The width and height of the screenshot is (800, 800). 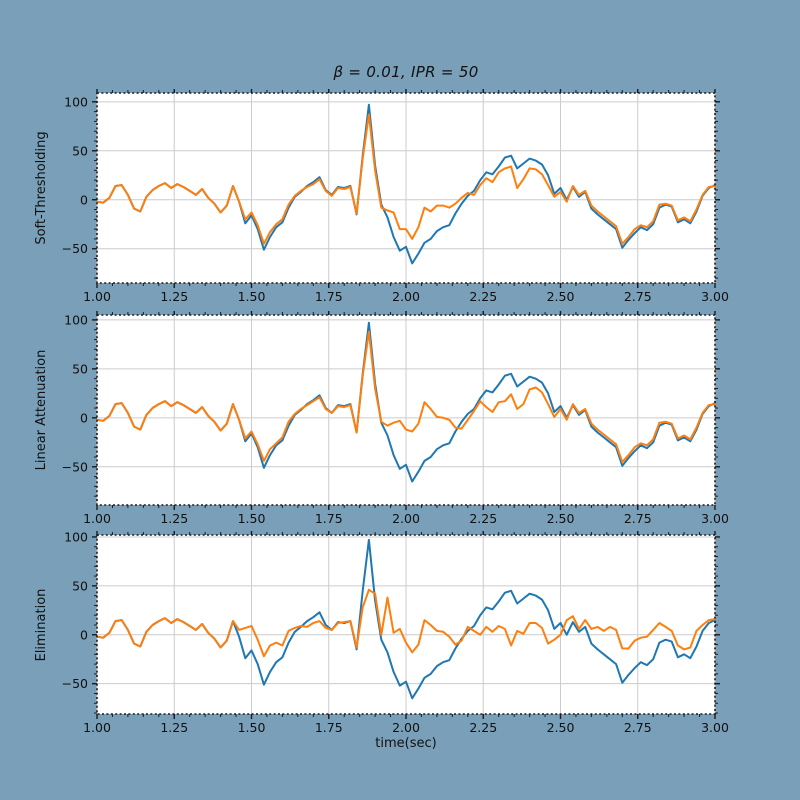 I want to click on panel-1-xtick-label: 1.00, so click(x=97, y=518).